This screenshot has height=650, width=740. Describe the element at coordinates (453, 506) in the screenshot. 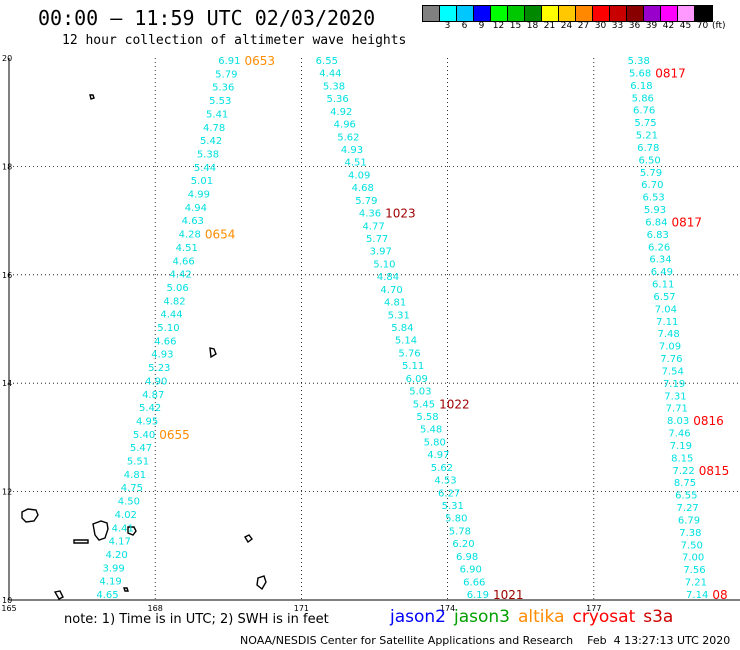

I see `wave-height-value: 5.31` at that location.